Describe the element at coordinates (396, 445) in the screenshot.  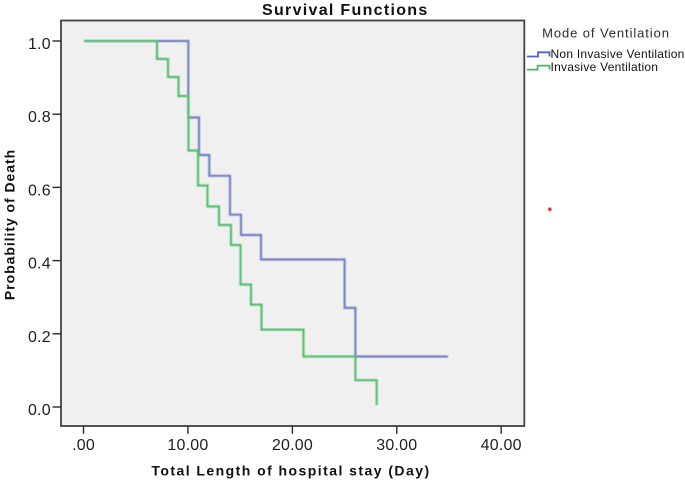
I see `svg-text: 30.00` at that location.